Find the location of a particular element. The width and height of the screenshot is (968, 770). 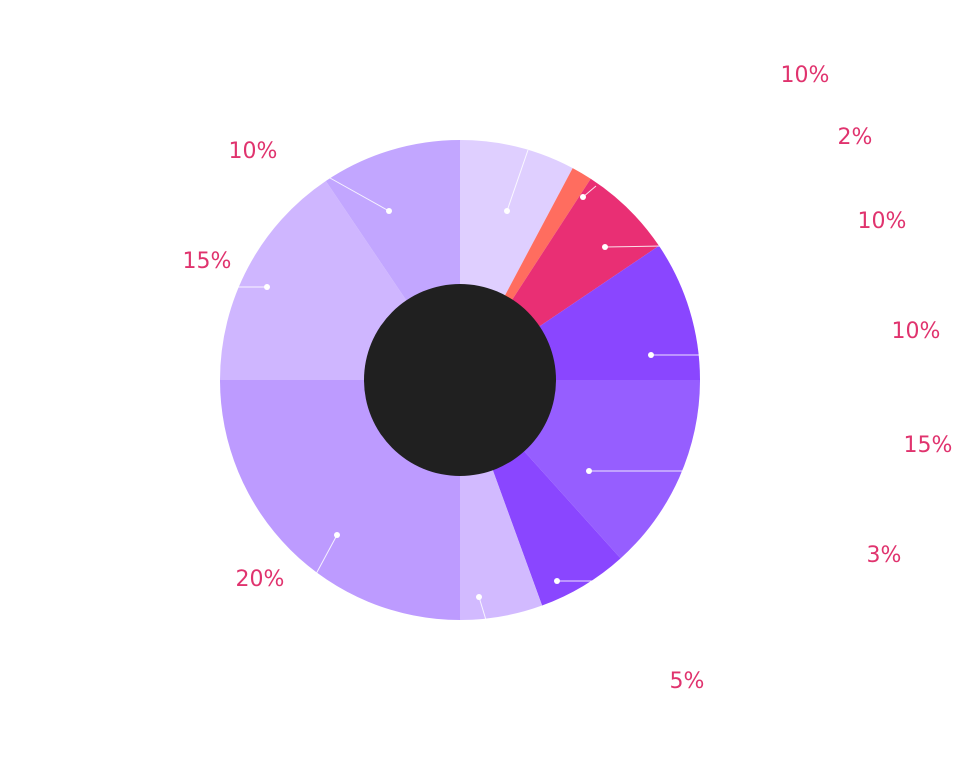

slice-label-2: 2% is located at coordinates (855, 137).